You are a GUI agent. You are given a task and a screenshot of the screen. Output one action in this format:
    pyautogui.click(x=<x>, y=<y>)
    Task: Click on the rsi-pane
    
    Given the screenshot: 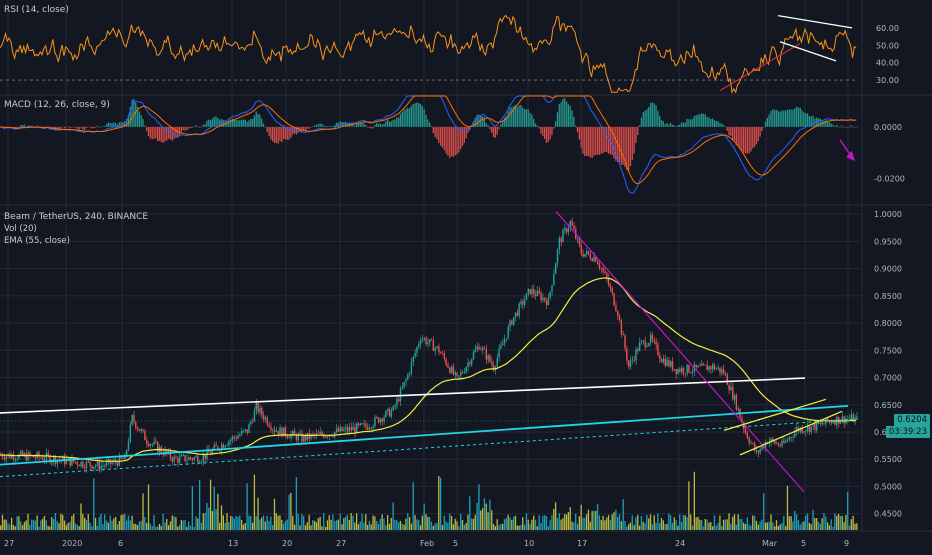 What is the action you would take?
    pyautogui.click(x=429, y=54)
    